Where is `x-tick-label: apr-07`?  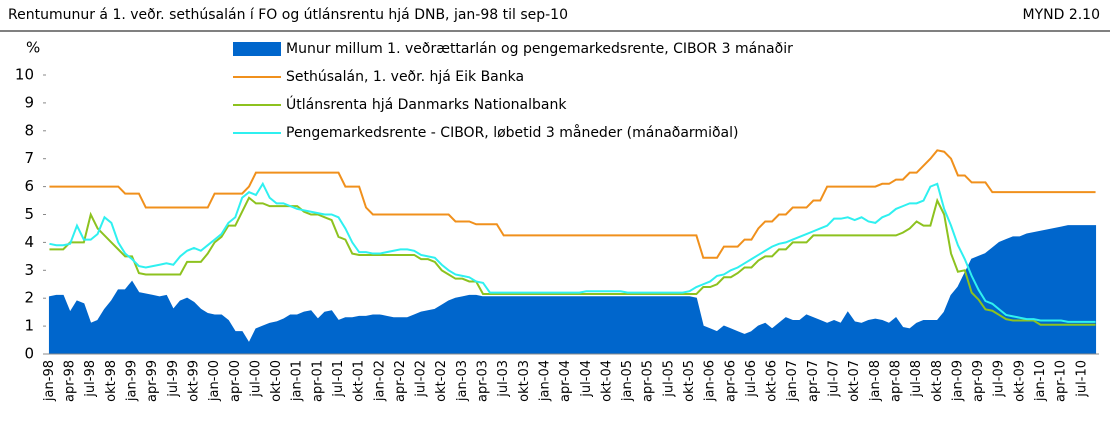
x-tick-label: apr-07 is located at coordinates (813, 381).